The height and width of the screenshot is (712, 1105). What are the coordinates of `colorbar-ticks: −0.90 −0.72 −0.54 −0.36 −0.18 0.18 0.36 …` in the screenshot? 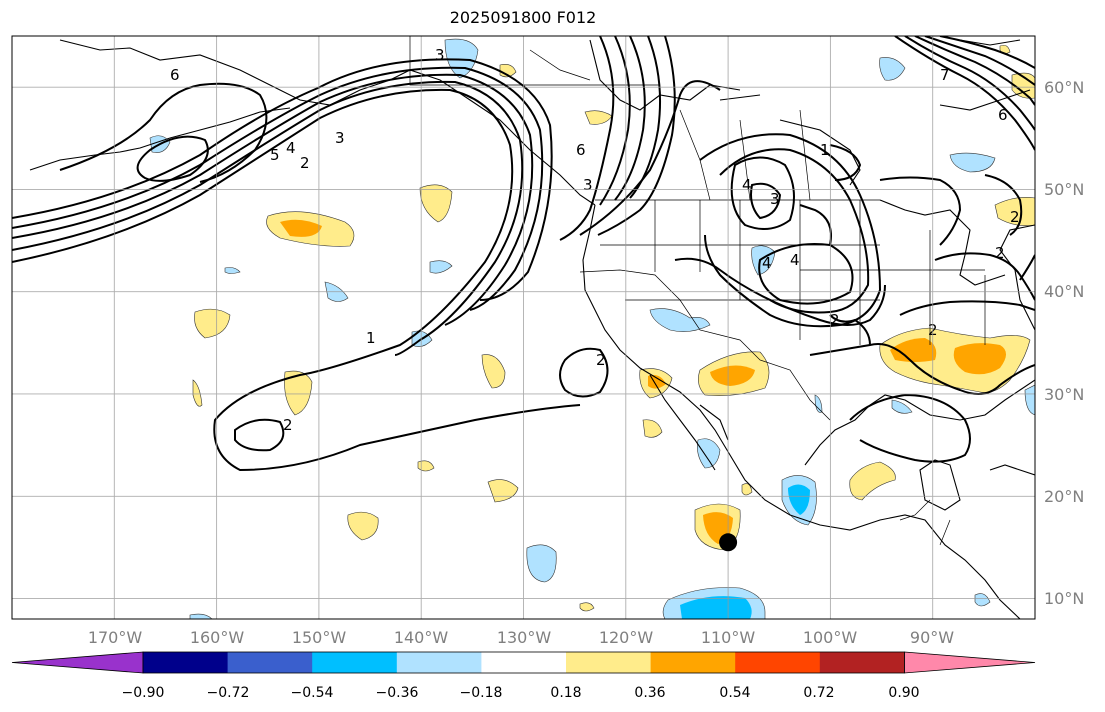 It's located at (521, 693).